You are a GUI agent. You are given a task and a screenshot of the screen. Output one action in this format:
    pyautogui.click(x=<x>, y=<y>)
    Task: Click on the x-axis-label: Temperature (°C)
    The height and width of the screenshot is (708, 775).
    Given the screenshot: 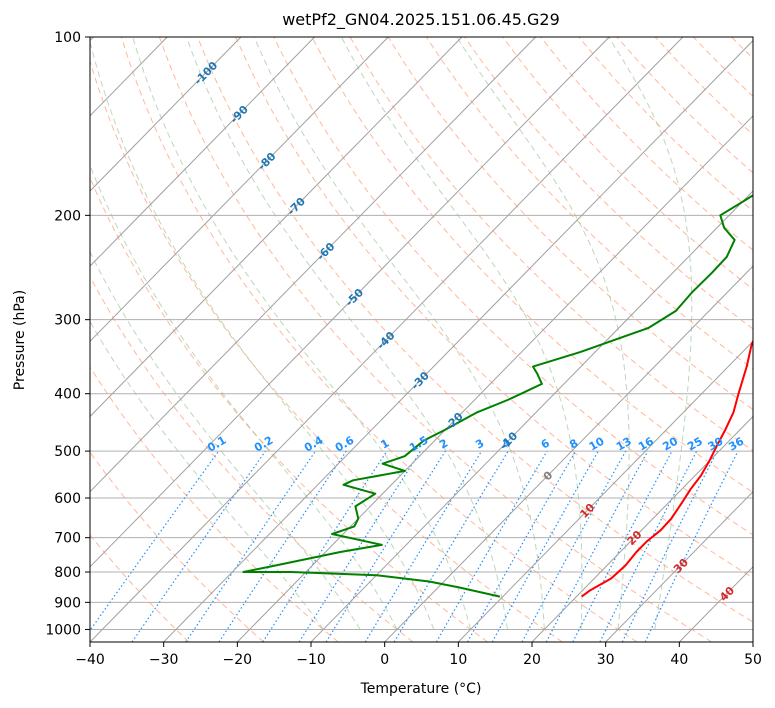 What is the action you would take?
    pyautogui.click(x=421, y=689)
    